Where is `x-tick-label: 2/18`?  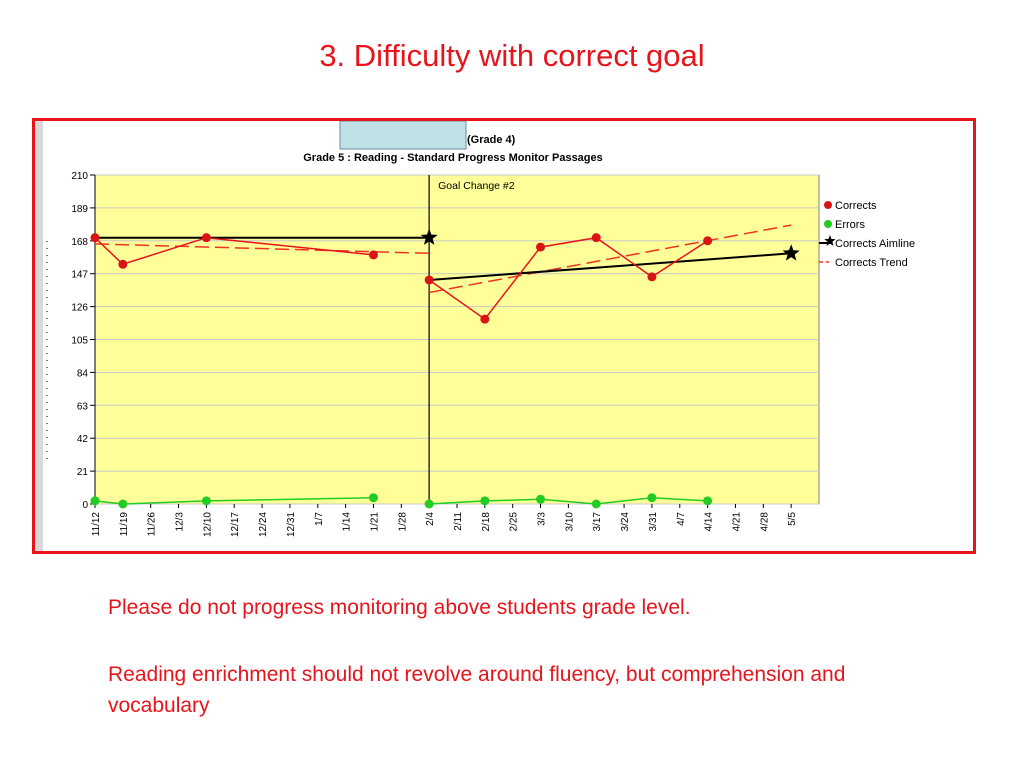 x-tick-label: 2/18 is located at coordinates (486, 522).